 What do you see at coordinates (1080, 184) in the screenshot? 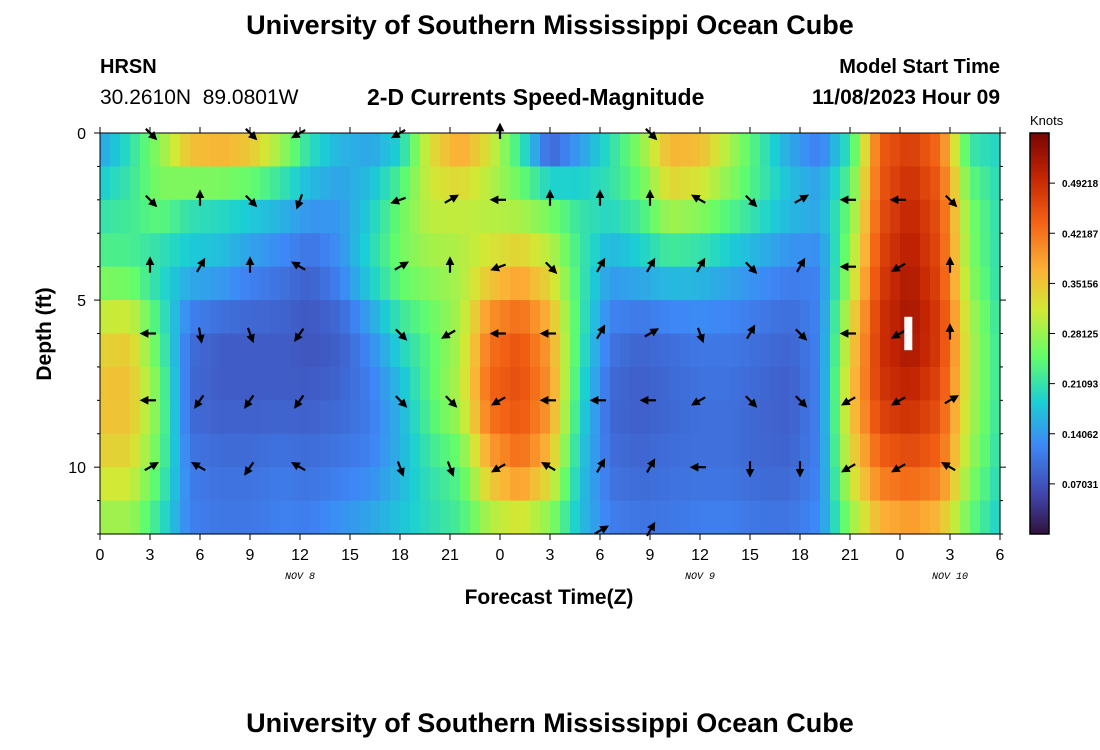
I see `colorbar-tick-label: 0.49218` at bounding box center [1080, 184].